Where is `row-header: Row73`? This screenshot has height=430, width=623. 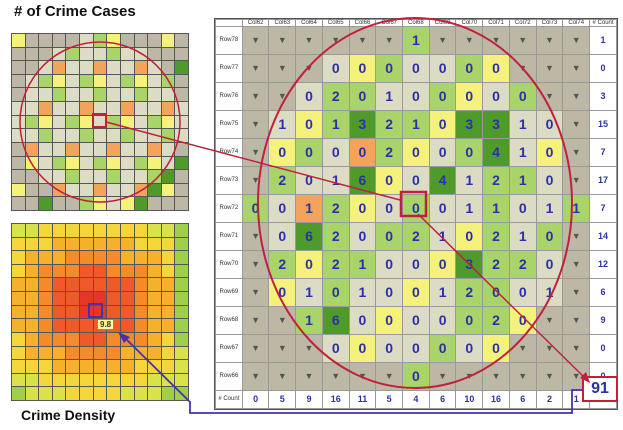 row-header: Row73 is located at coordinates (229, 180).